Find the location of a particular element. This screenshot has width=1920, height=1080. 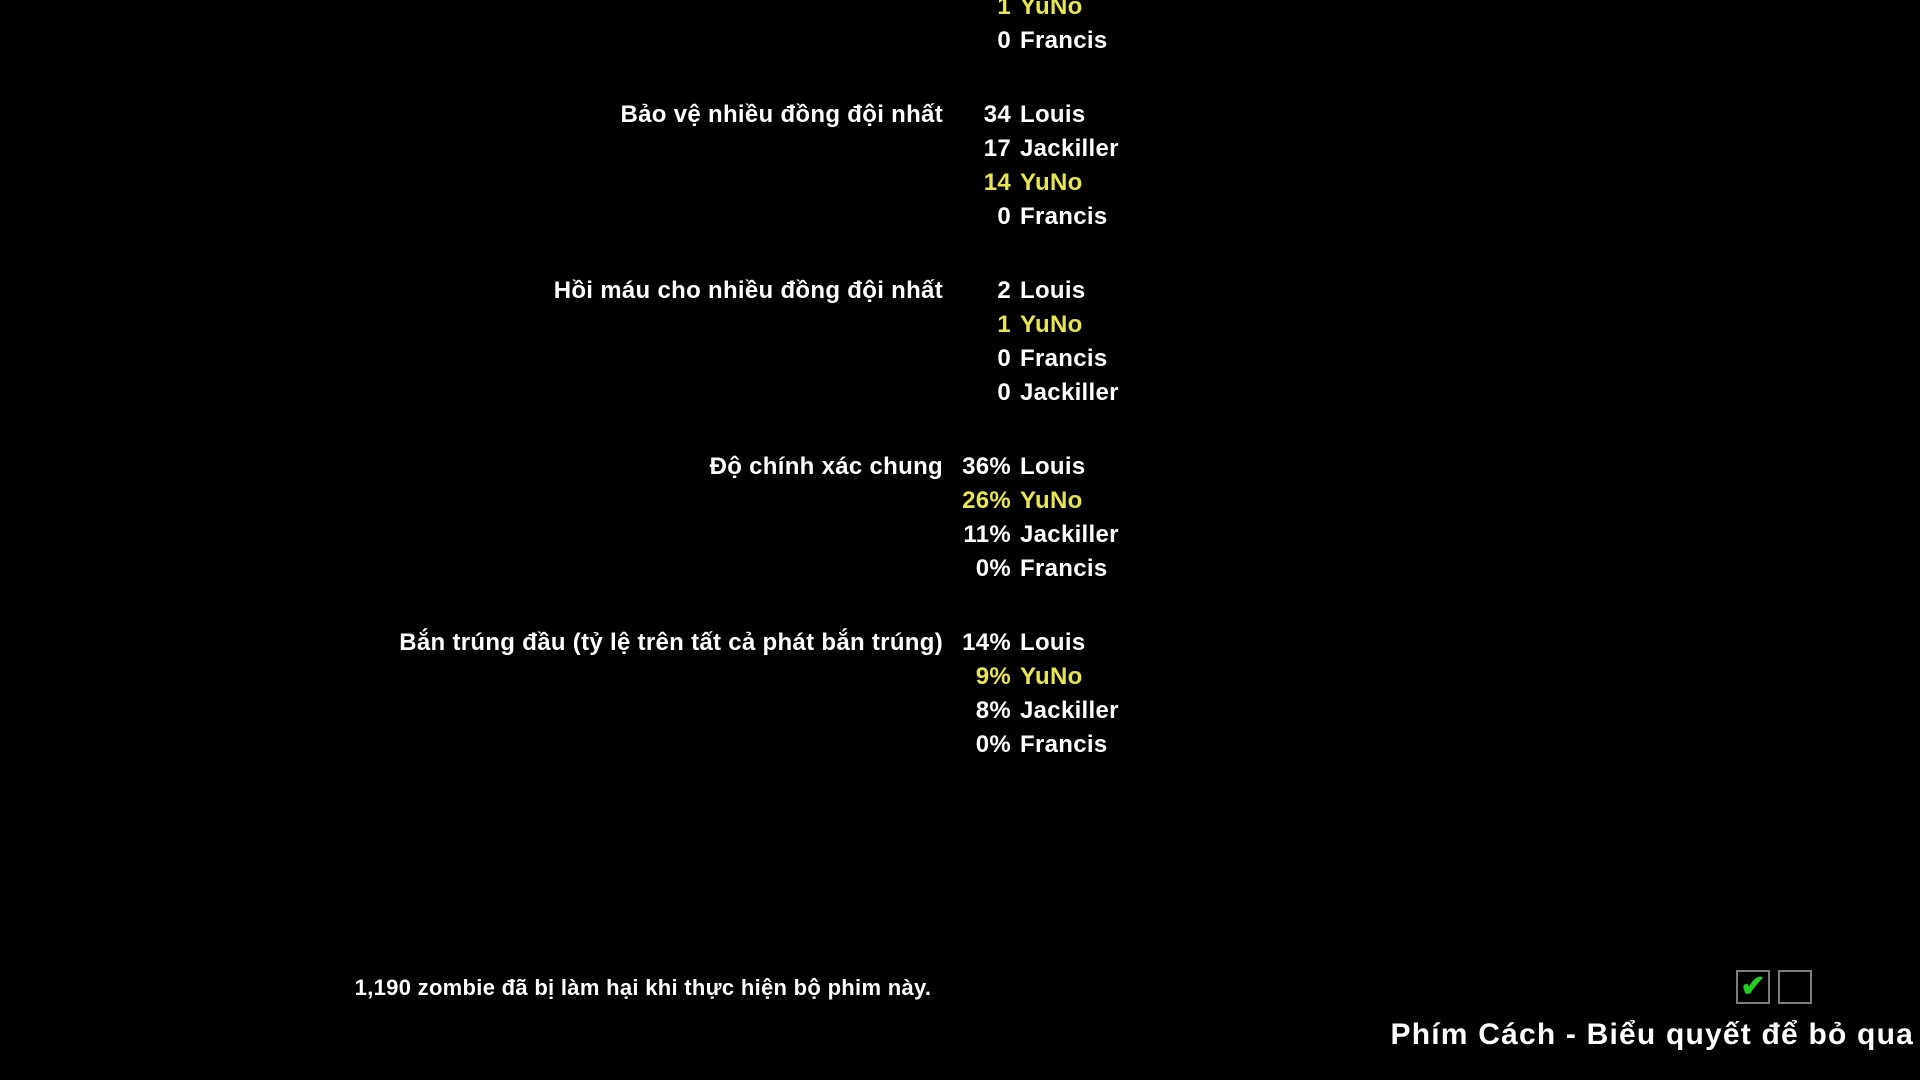

stat-row-list: 14% Louis 9% YuNo 8% Jackiller 0% Francis is located at coordinates (1037, 694).